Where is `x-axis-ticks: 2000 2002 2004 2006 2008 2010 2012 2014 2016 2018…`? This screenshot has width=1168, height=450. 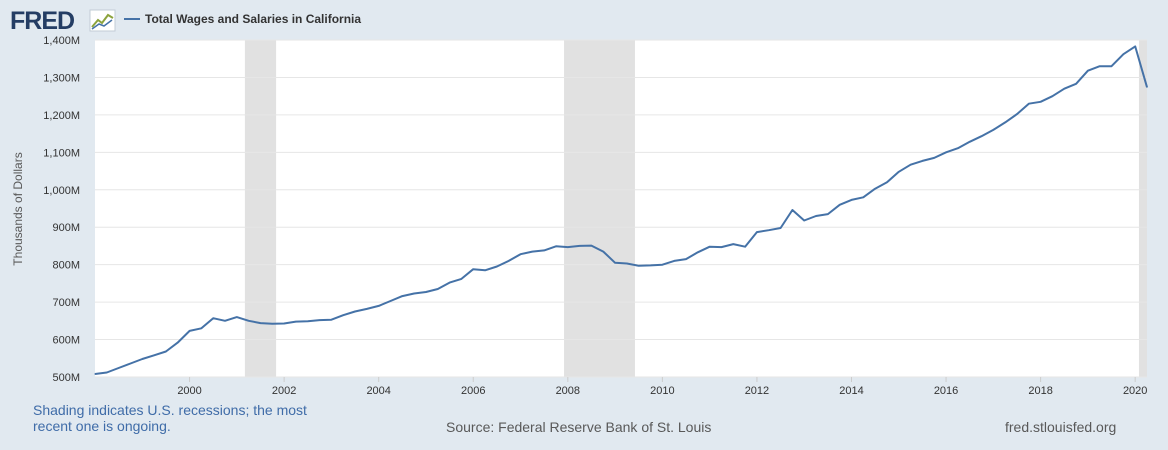 x-axis-ticks: 2000 2002 2004 2006 2008 2010 2012 2014 2016 2018… is located at coordinates (662, 387).